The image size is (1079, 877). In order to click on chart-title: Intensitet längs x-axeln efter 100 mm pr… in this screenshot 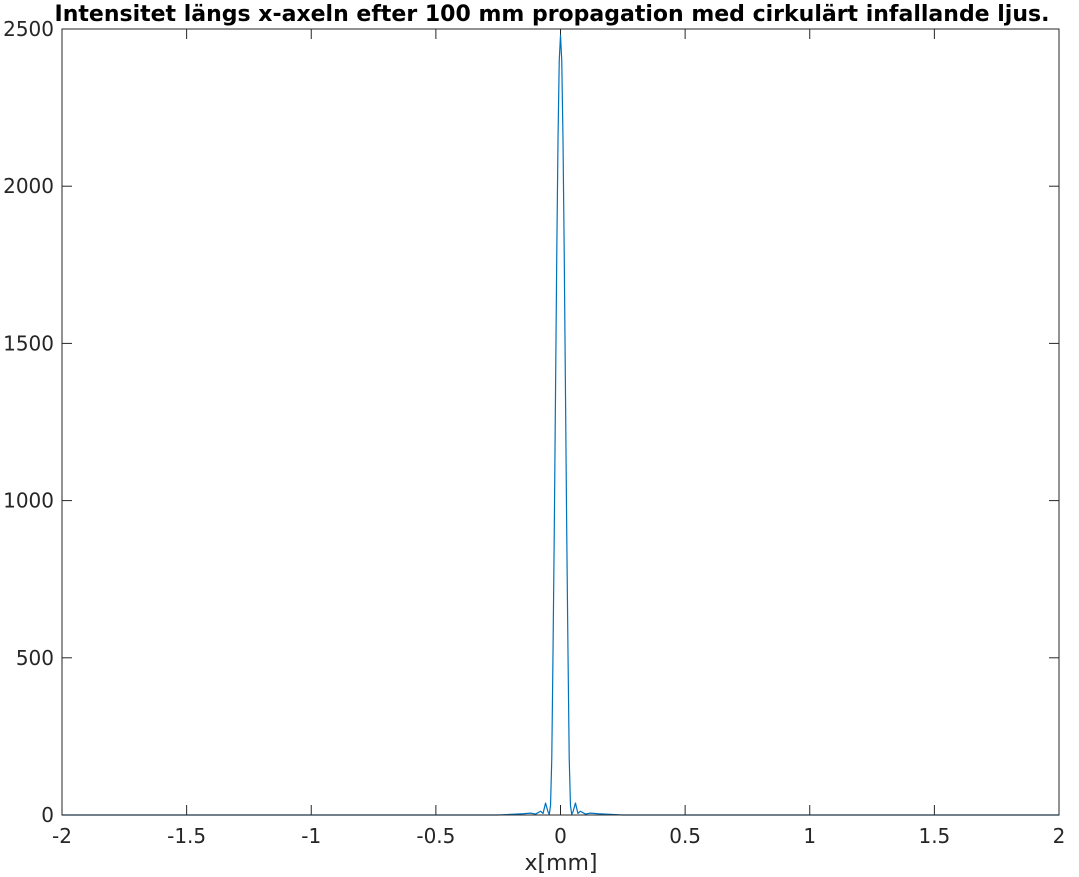, I will do `click(552, 14)`.